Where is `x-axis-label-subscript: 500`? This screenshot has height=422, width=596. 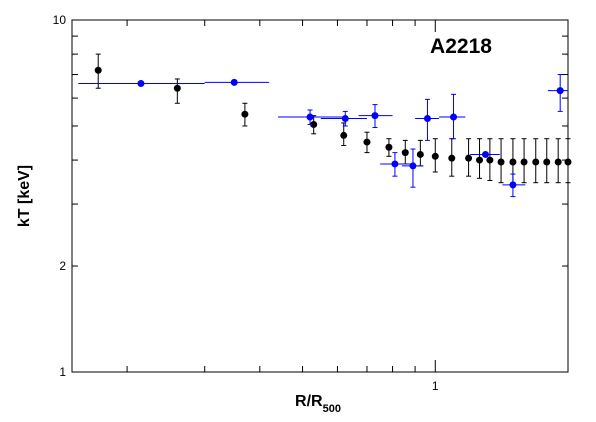
x-axis-label-subscript: 500 is located at coordinates (332, 409).